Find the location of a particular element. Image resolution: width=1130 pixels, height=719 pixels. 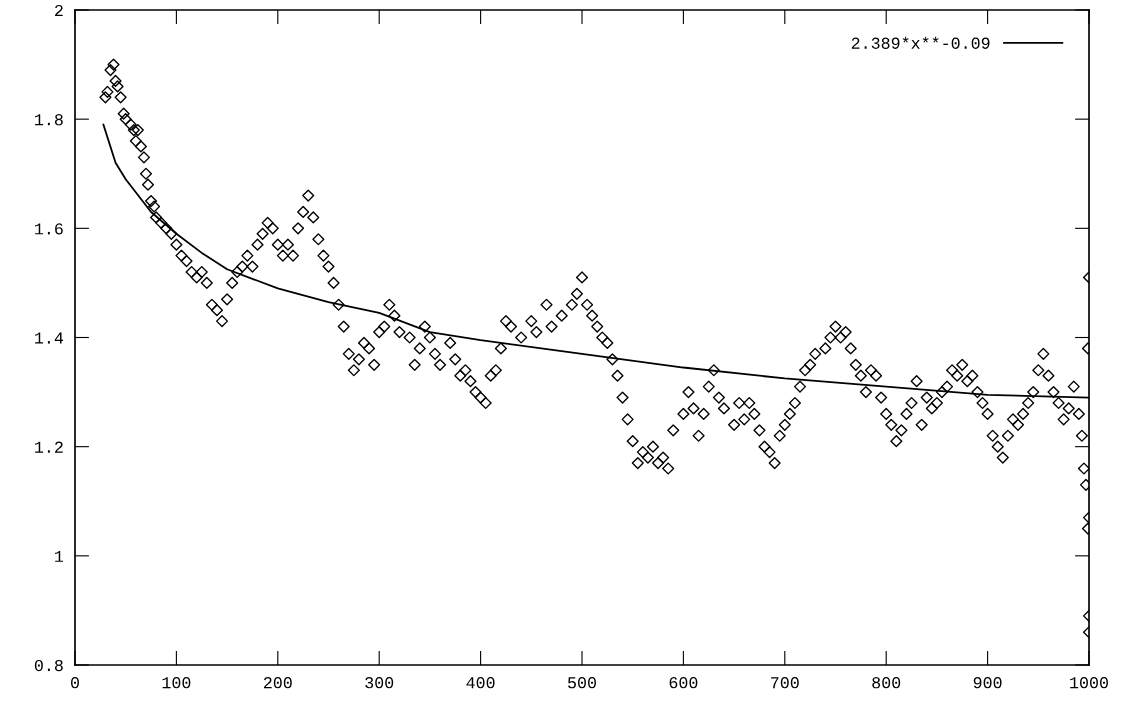

x-tick-label: 600 is located at coordinates (683, 683).